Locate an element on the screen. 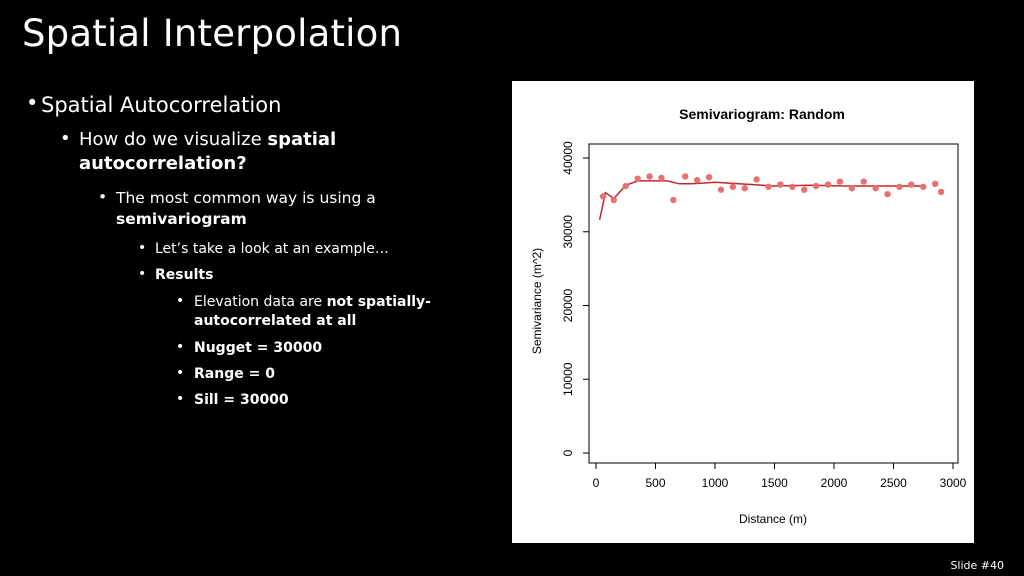  chart-title: Semivariogram: Random is located at coordinates (762, 114).